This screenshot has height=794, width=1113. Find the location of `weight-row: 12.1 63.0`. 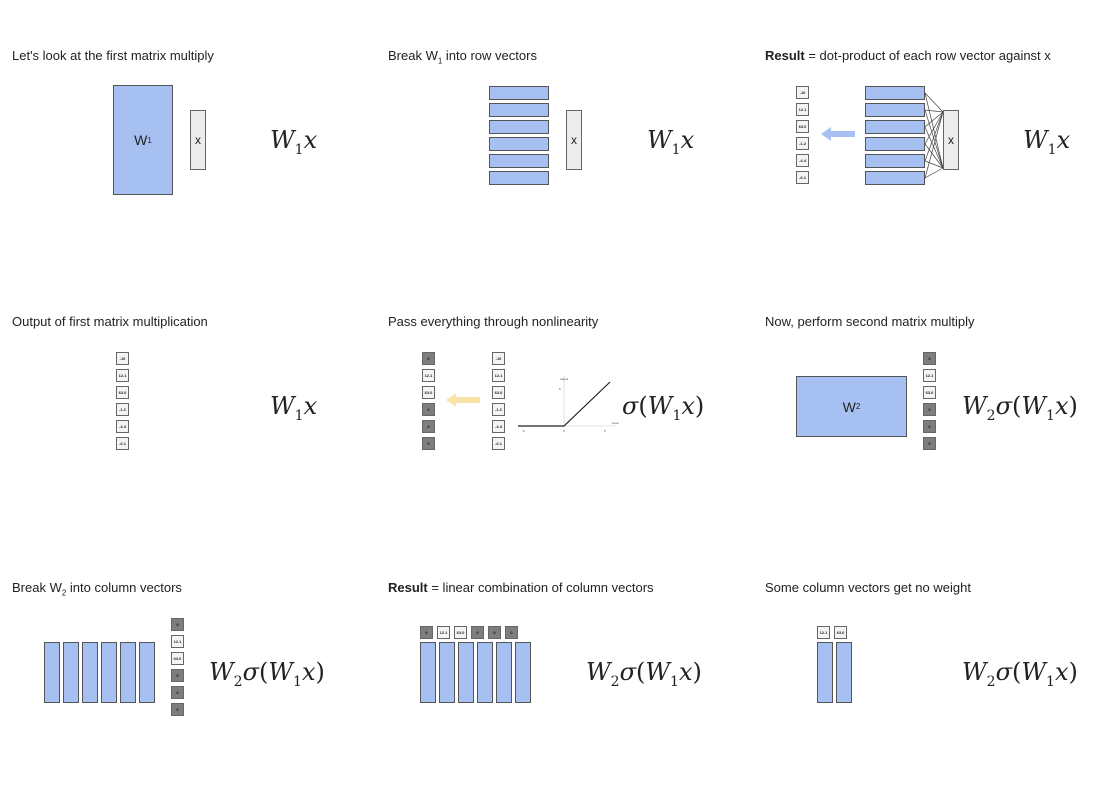

weight-row: 12.1 63.0 is located at coordinates (832, 632).